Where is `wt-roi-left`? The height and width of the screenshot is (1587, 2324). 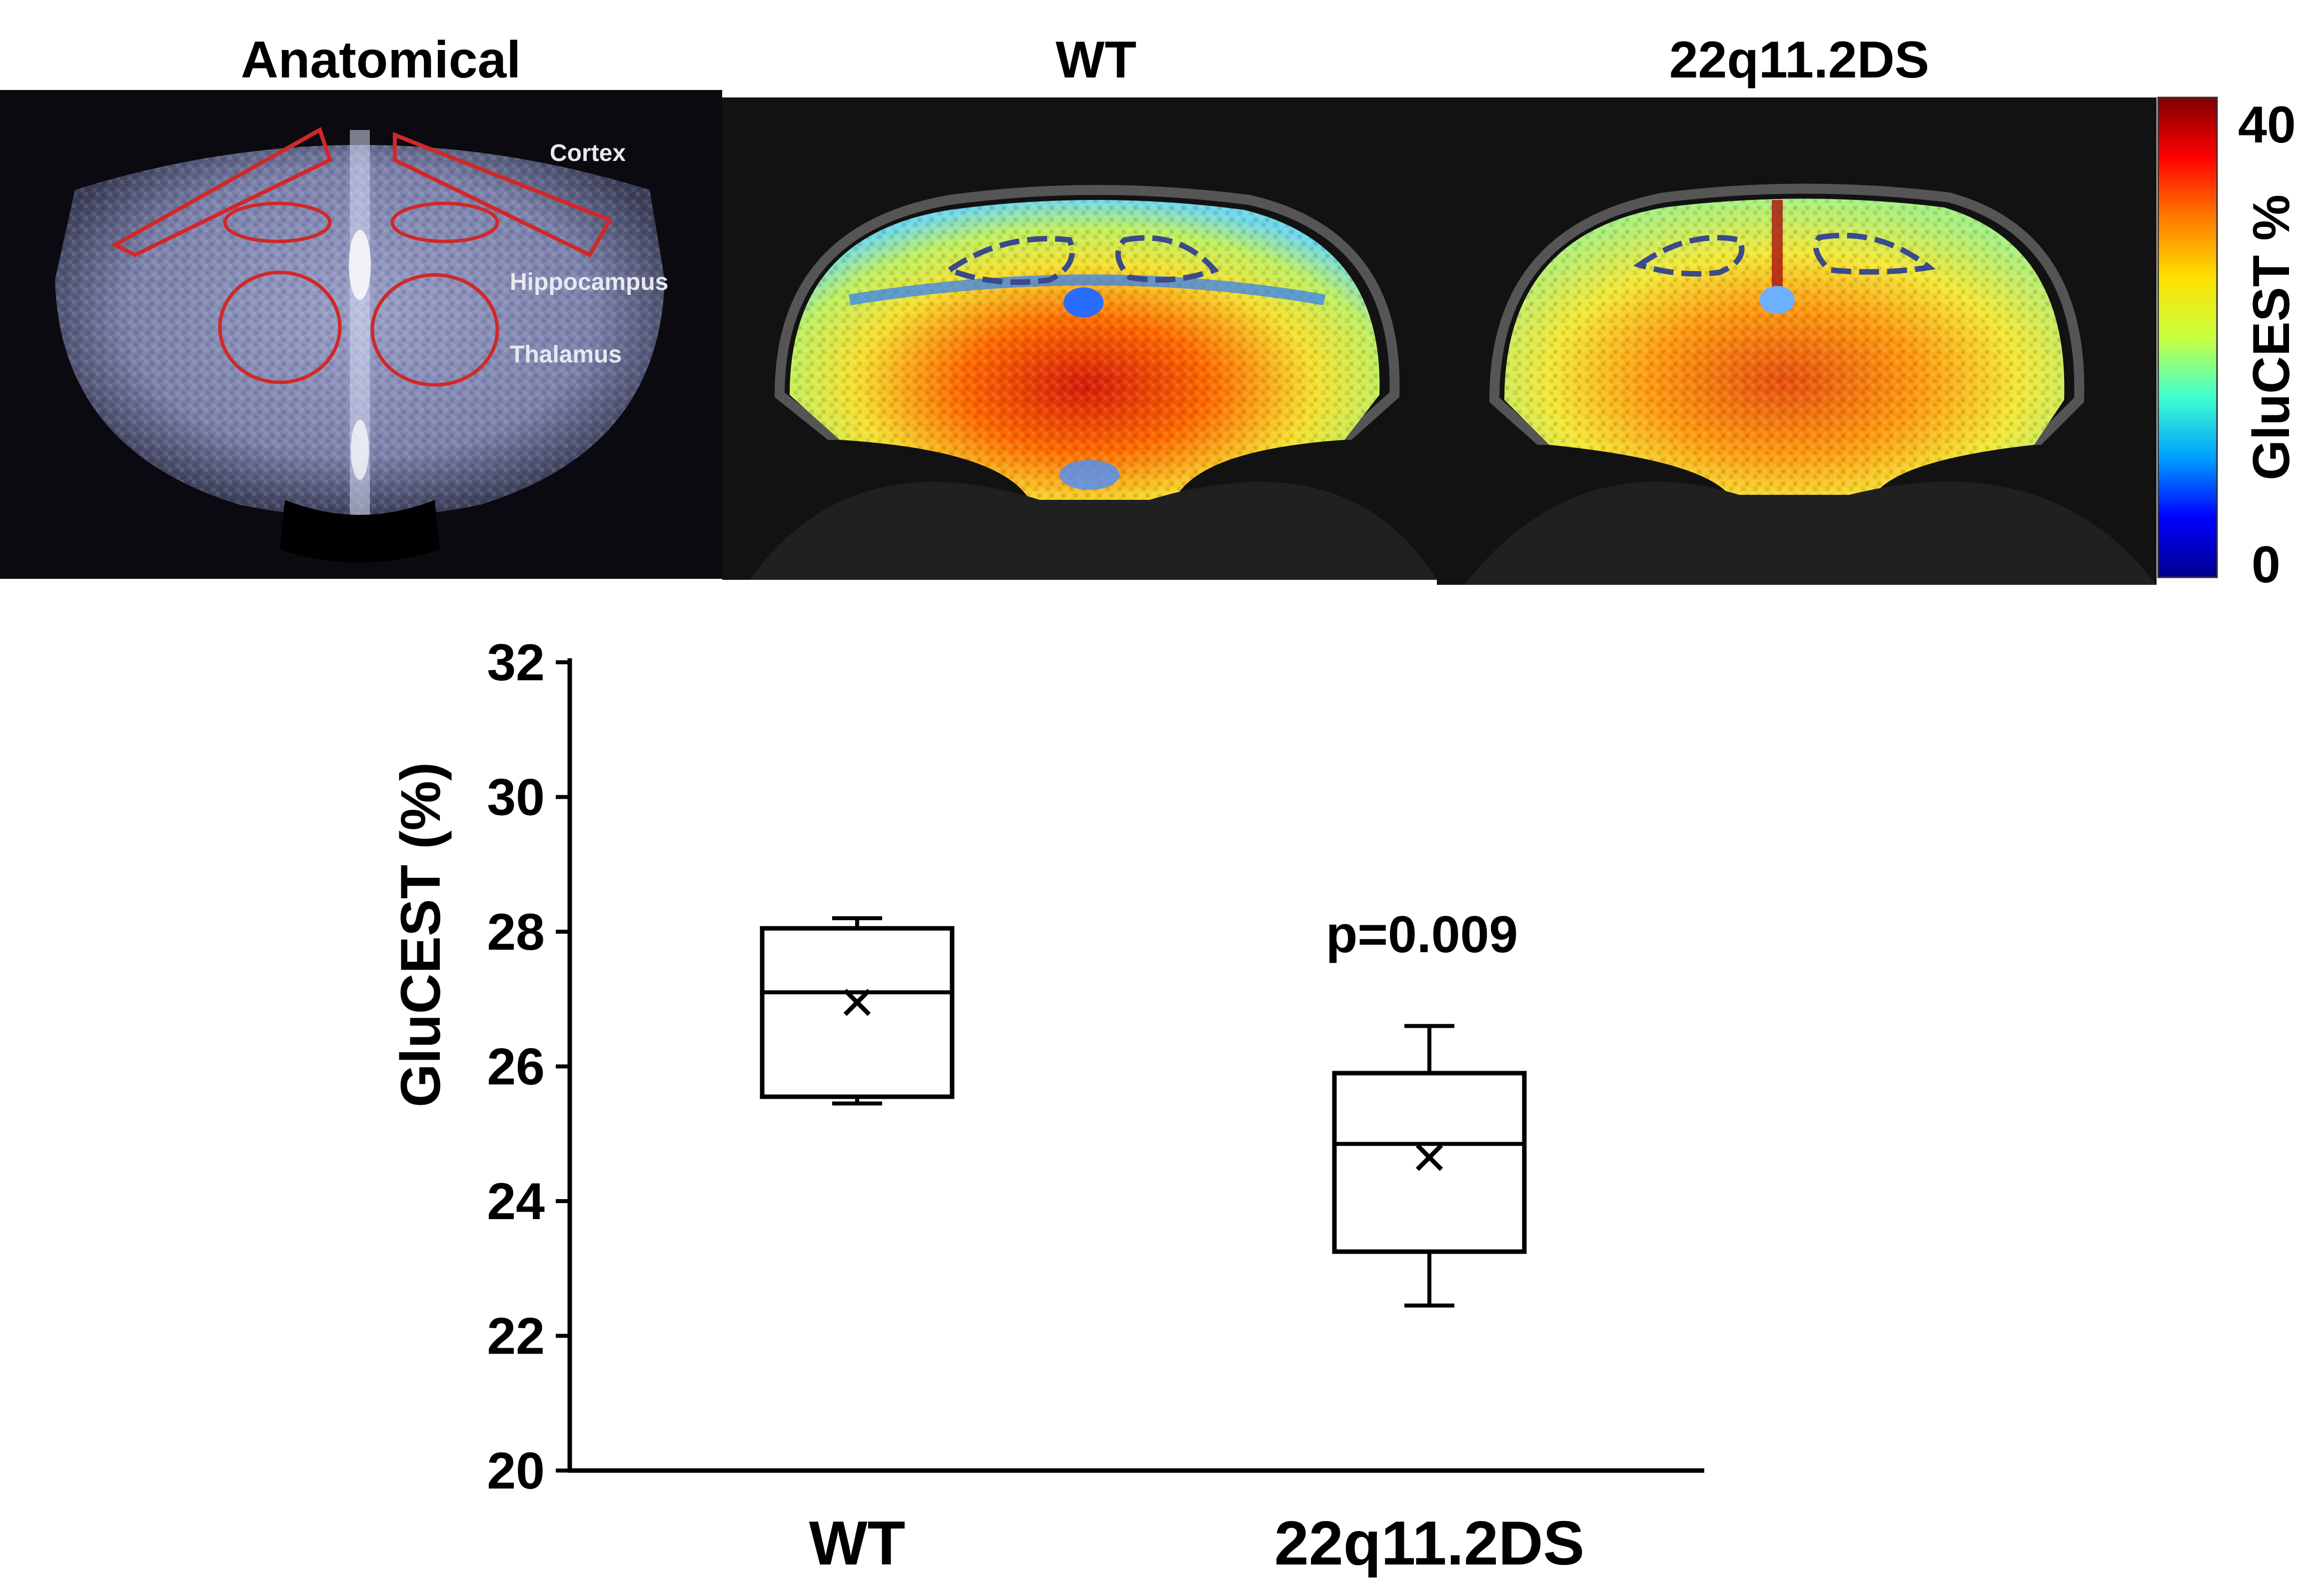 wt-roi-left is located at coordinates (1009, 260).